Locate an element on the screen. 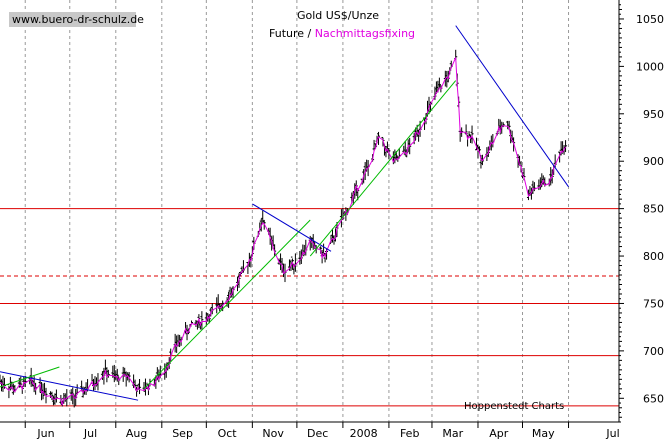  x-axis: Jun Jul Aug Sep Oct Nov Dec 2008 Feb Mar Apr May Jul is located at coordinates (322, 431).